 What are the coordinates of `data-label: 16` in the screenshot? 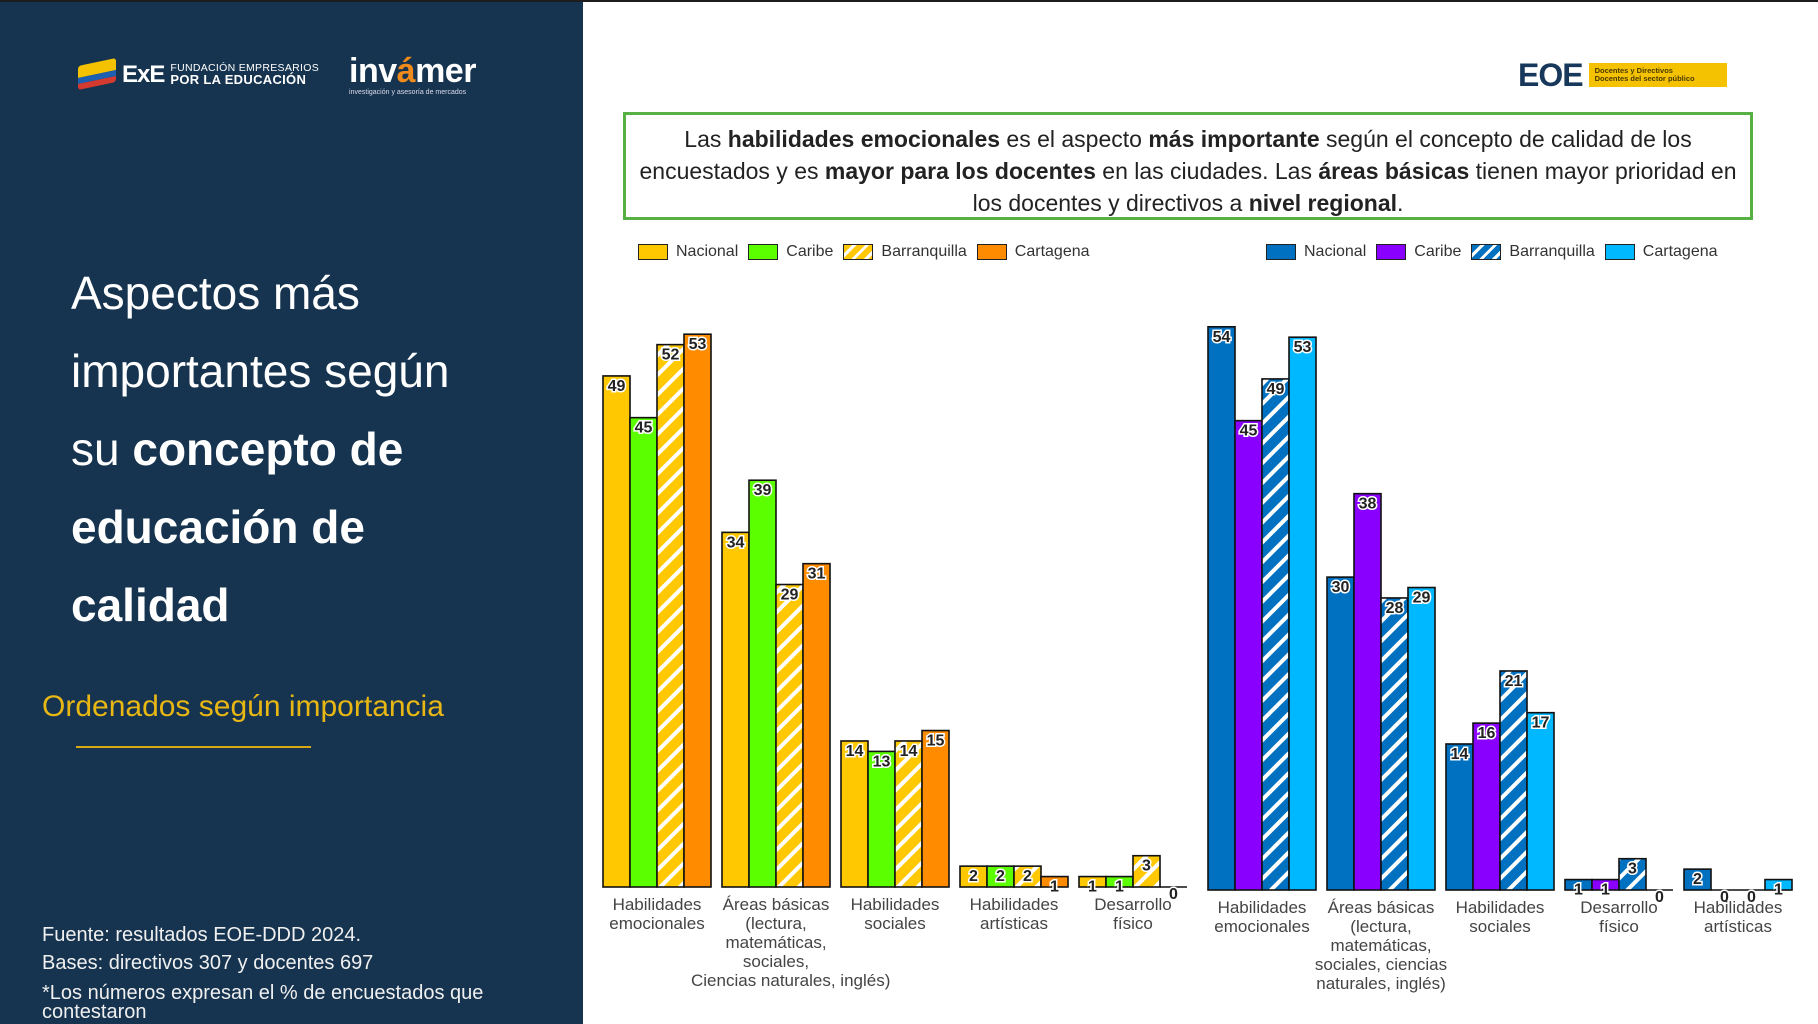 It's located at (1487, 733).